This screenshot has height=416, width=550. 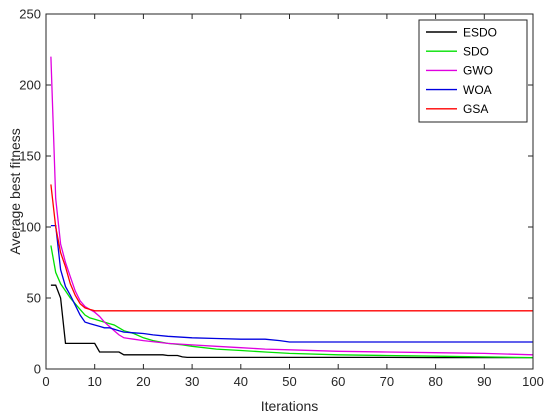 I want to click on x-tick-label: 80, so click(x=435, y=381).